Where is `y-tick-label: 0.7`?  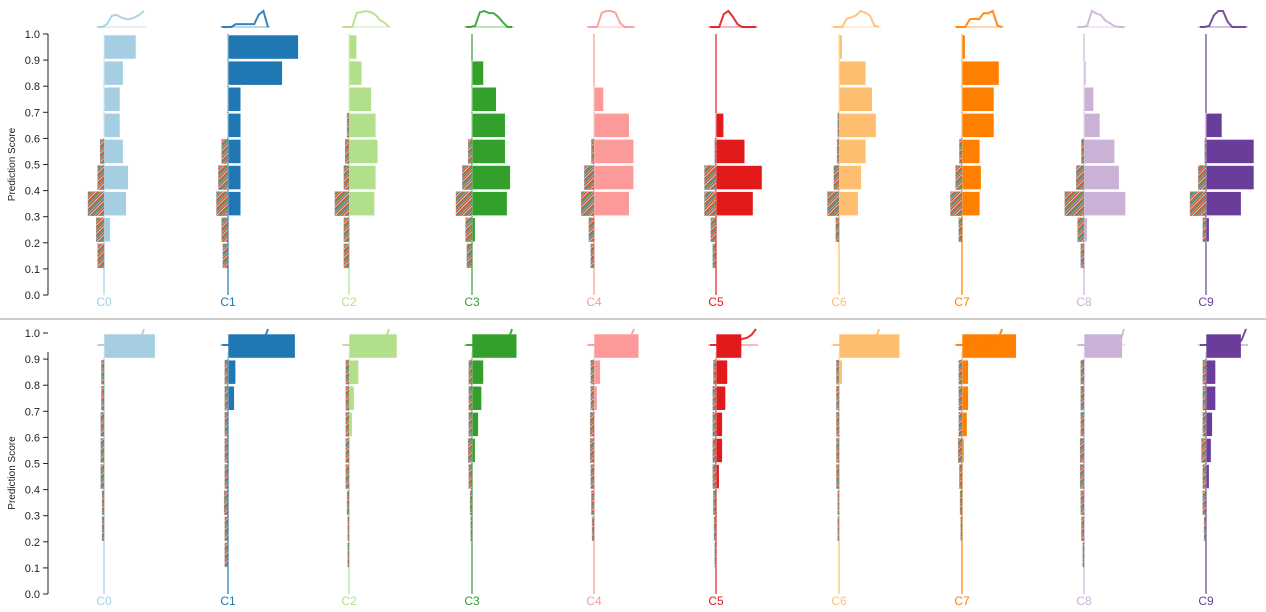
y-tick-label: 0.7 is located at coordinates (32, 113).